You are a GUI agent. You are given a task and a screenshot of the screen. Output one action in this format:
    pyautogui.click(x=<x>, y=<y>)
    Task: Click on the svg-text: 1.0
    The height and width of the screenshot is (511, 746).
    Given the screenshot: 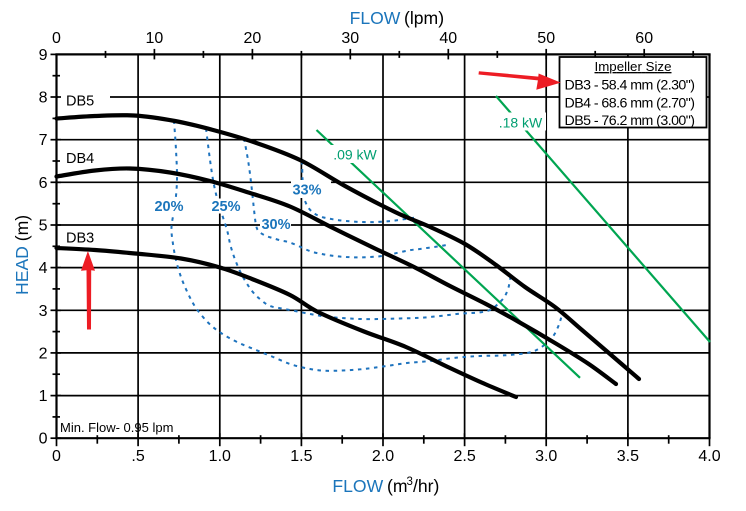 What is the action you would take?
    pyautogui.click(x=220, y=456)
    